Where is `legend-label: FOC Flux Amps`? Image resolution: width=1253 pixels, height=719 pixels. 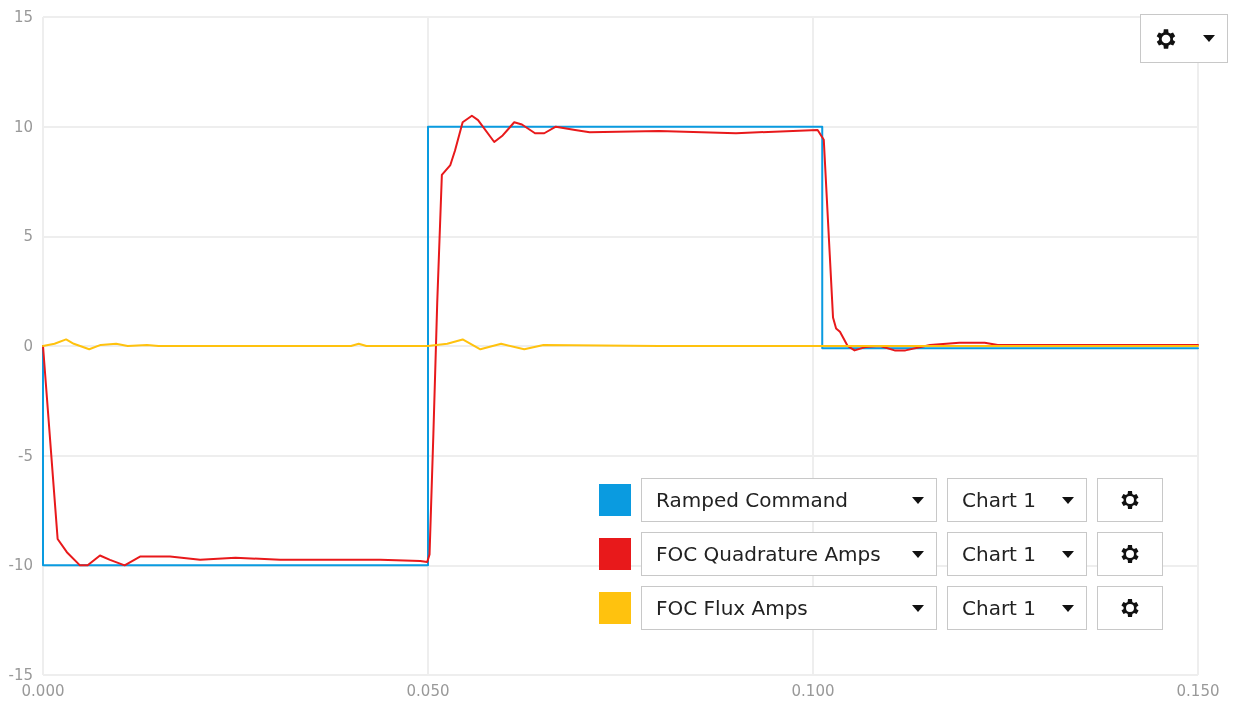 legend-label: FOC Flux Amps is located at coordinates (732, 608).